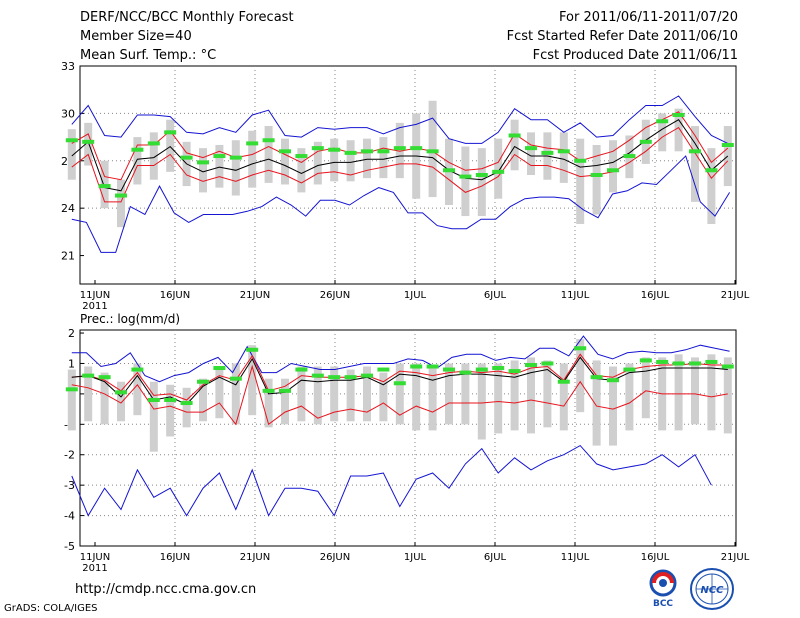 The image size is (800, 618). Describe the element at coordinates (635, 55) in the screenshot. I see `fcst-produced-date: Fcst Produced Date 2011/06/11` at that location.